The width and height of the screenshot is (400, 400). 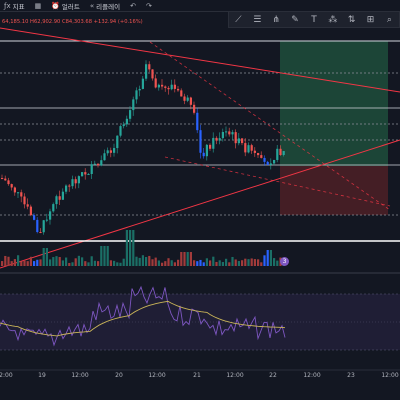 What do you see at coordinates (55, 5) in the screenshot?
I see `alert-icon: ⏰` at bounding box center [55, 5].